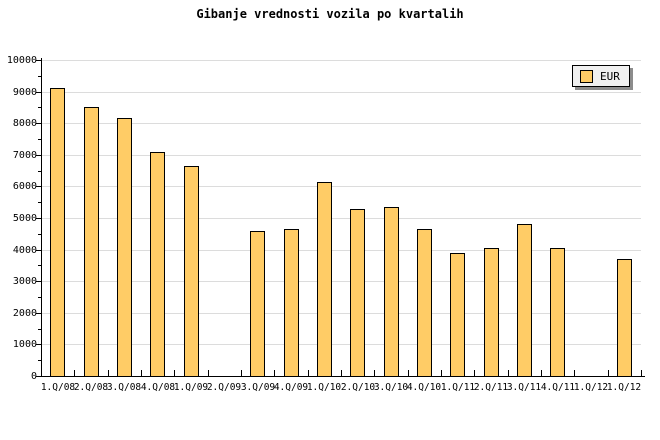 The width and height of the screenshot is (660, 440). I want to click on y-axis-label: 8000, so click(24, 124).